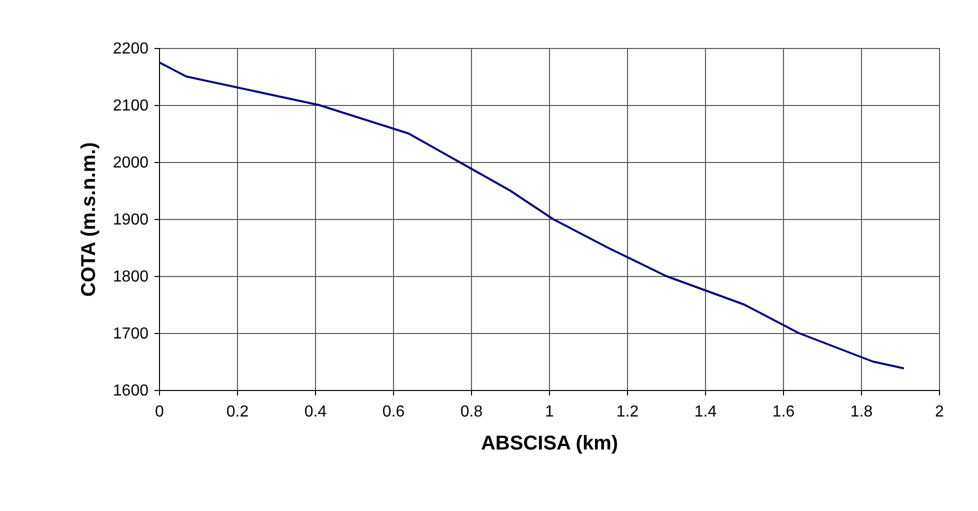 The width and height of the screenshot is (978, 511). Describe the element at coordinates (130, 106) in the screenshot. I see `y-tick-label: 2100` at that location.